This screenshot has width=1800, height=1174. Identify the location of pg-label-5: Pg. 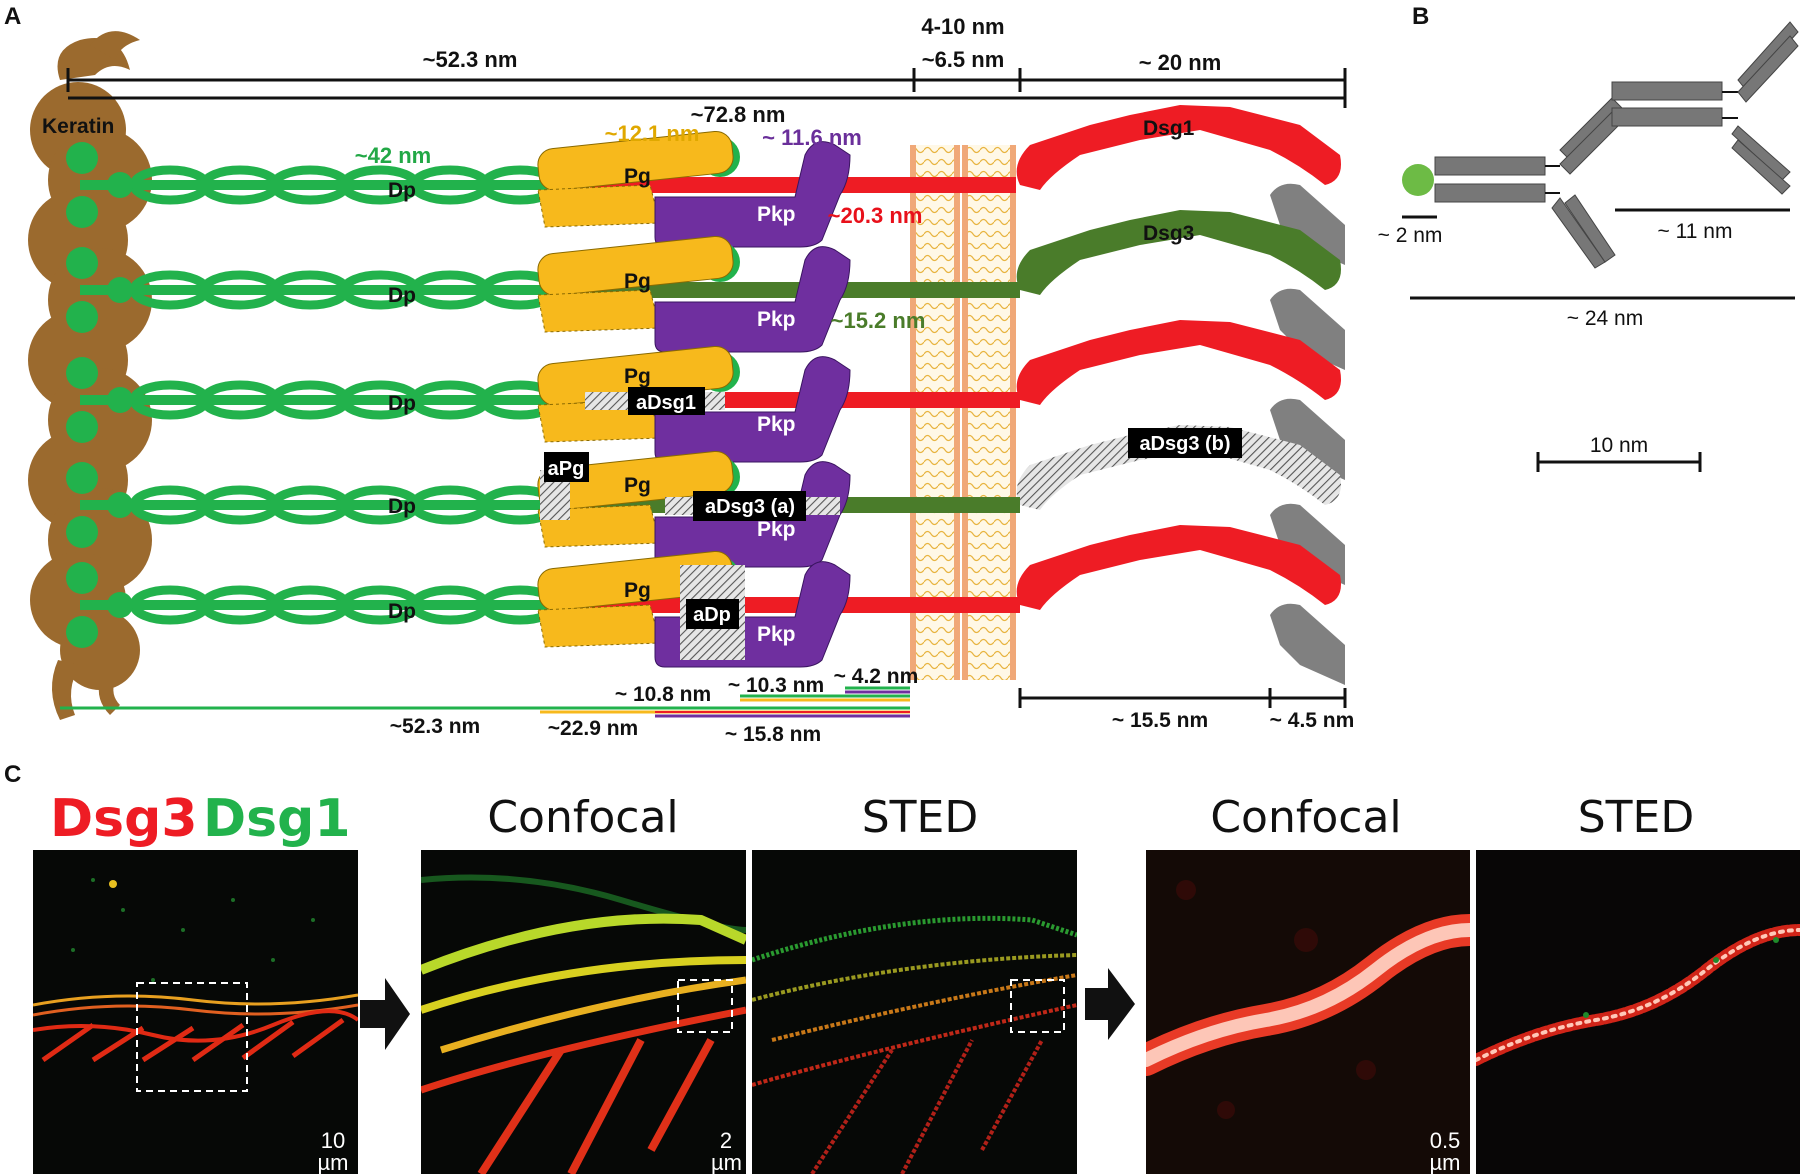
(637, 590).